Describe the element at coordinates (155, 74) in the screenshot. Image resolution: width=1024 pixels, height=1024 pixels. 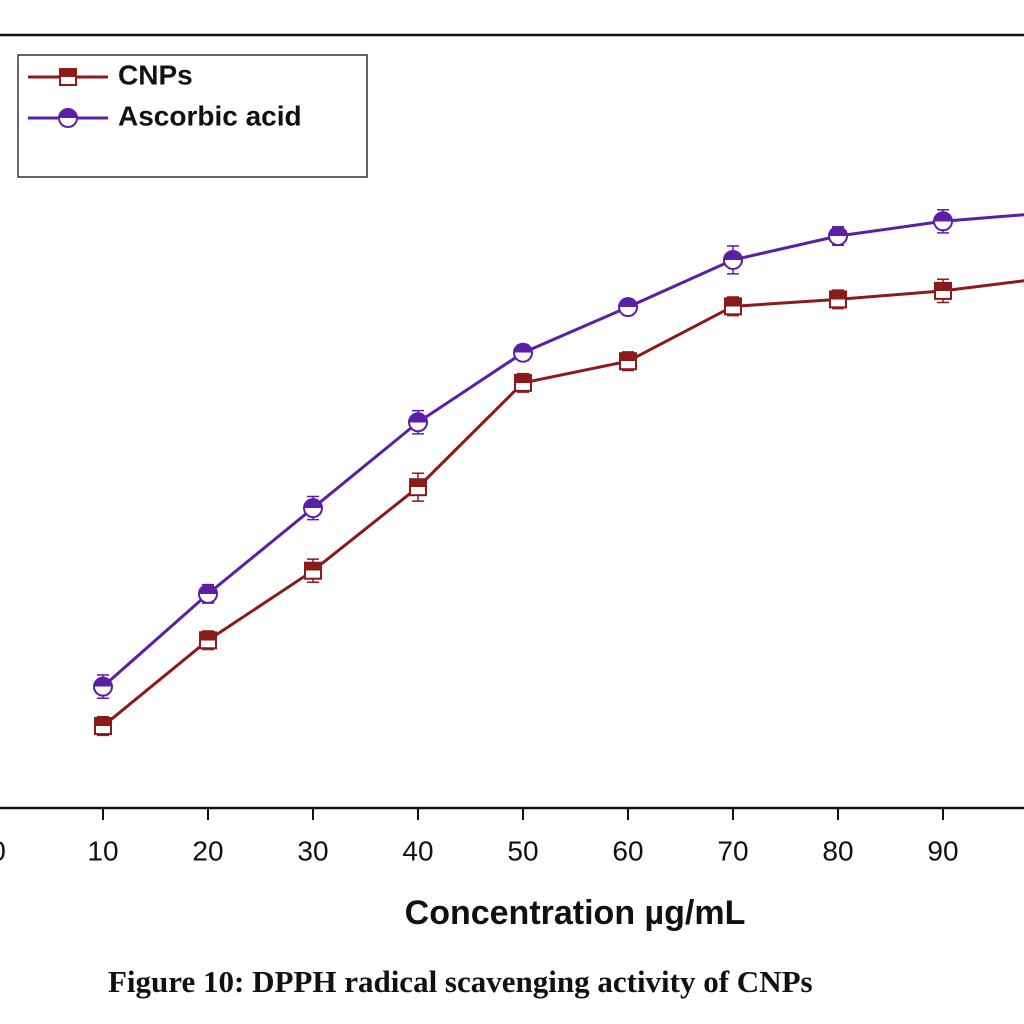
I see `legend-label: CNPs` at that location.